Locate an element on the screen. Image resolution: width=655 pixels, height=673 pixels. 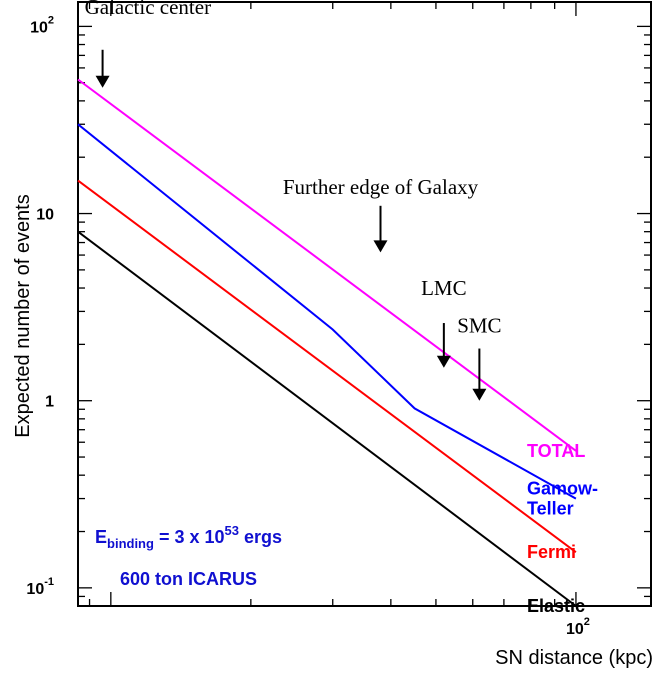
energy-equals: = 3 x 10 is located at coordinates (189, 537).